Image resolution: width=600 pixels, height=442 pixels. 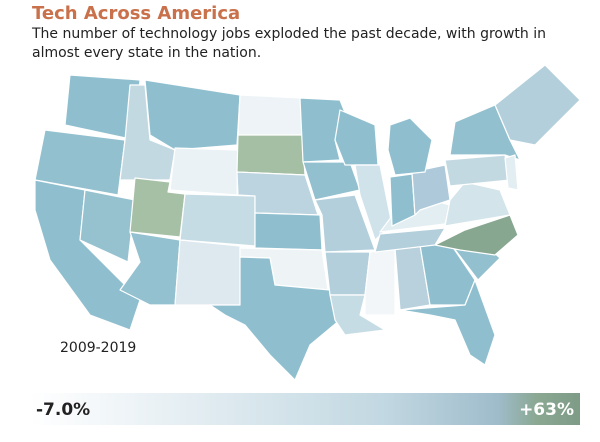 I want to click on title: Tech Across America, so click(x=136, y=13).